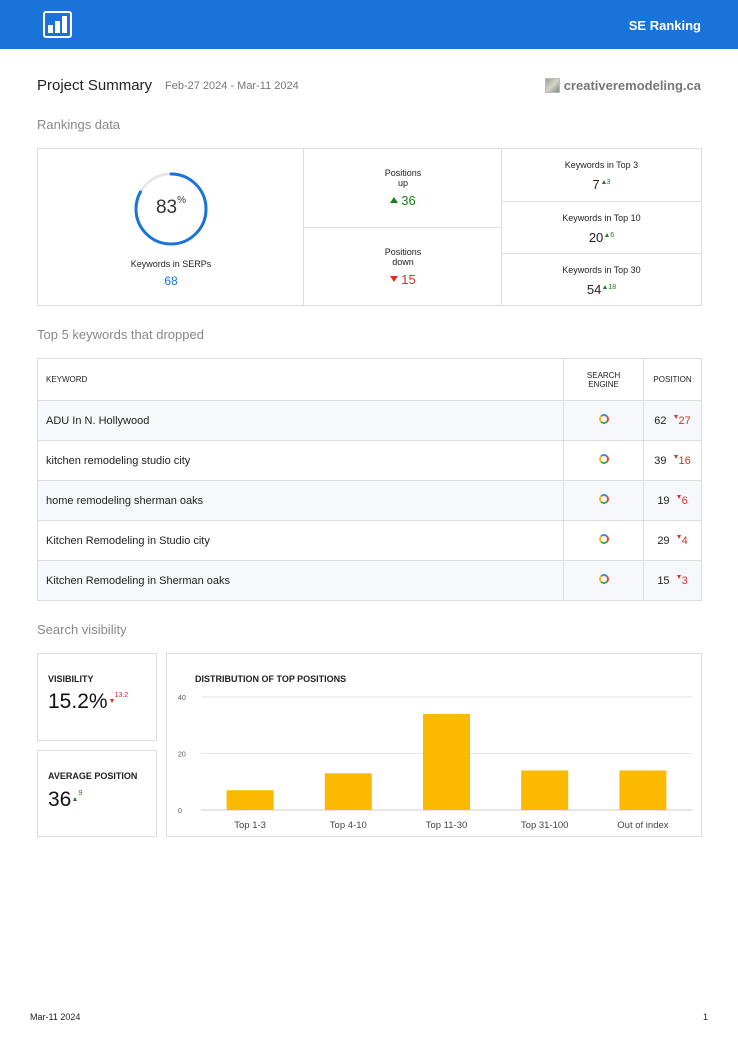 Image resolution: width=738 pixels, height=1046 pixels. Describe the element at coordinates (663, 540) in the screenshot. I see `position-value: 29` at that location.